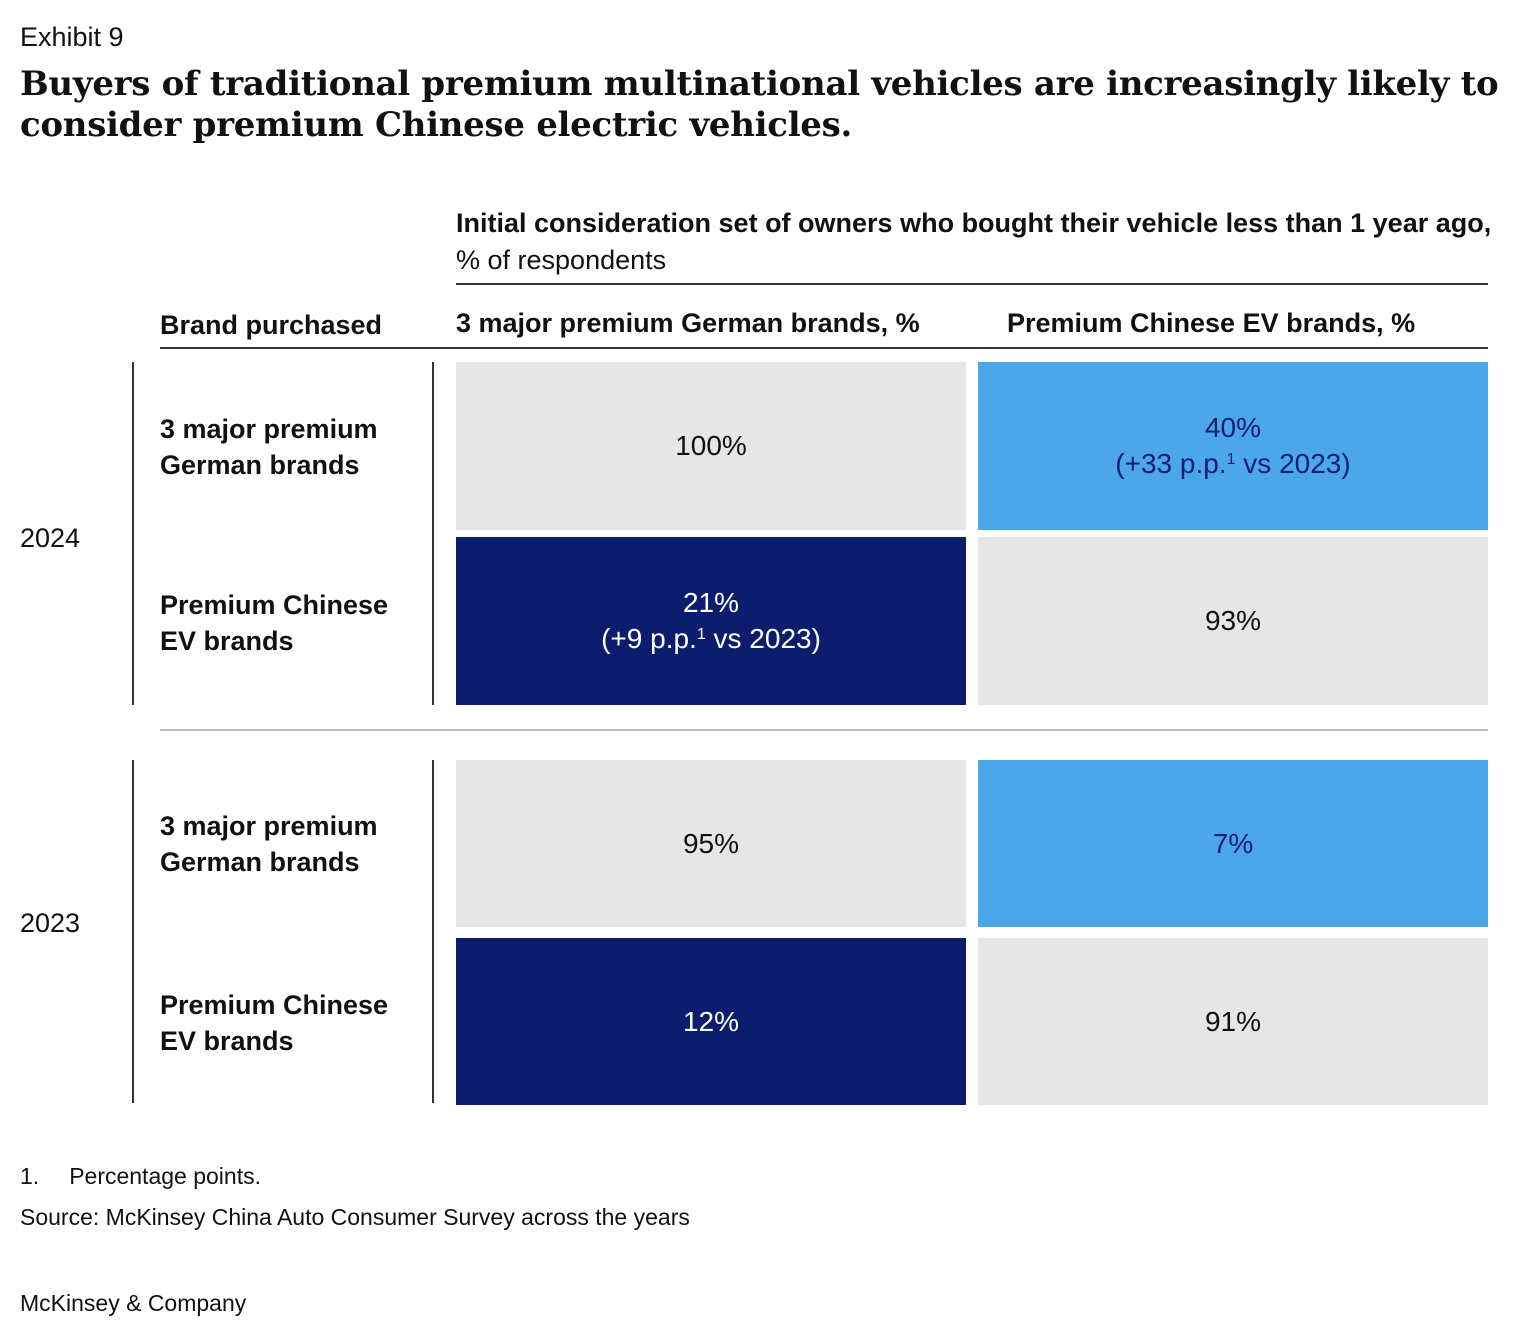 The image size is (1539, 1333). What do you see at coordinates (688, 323) in the screenshot?
I see `column-header-german: 3 major premium German brands, %` at bounding box center [688, 323].